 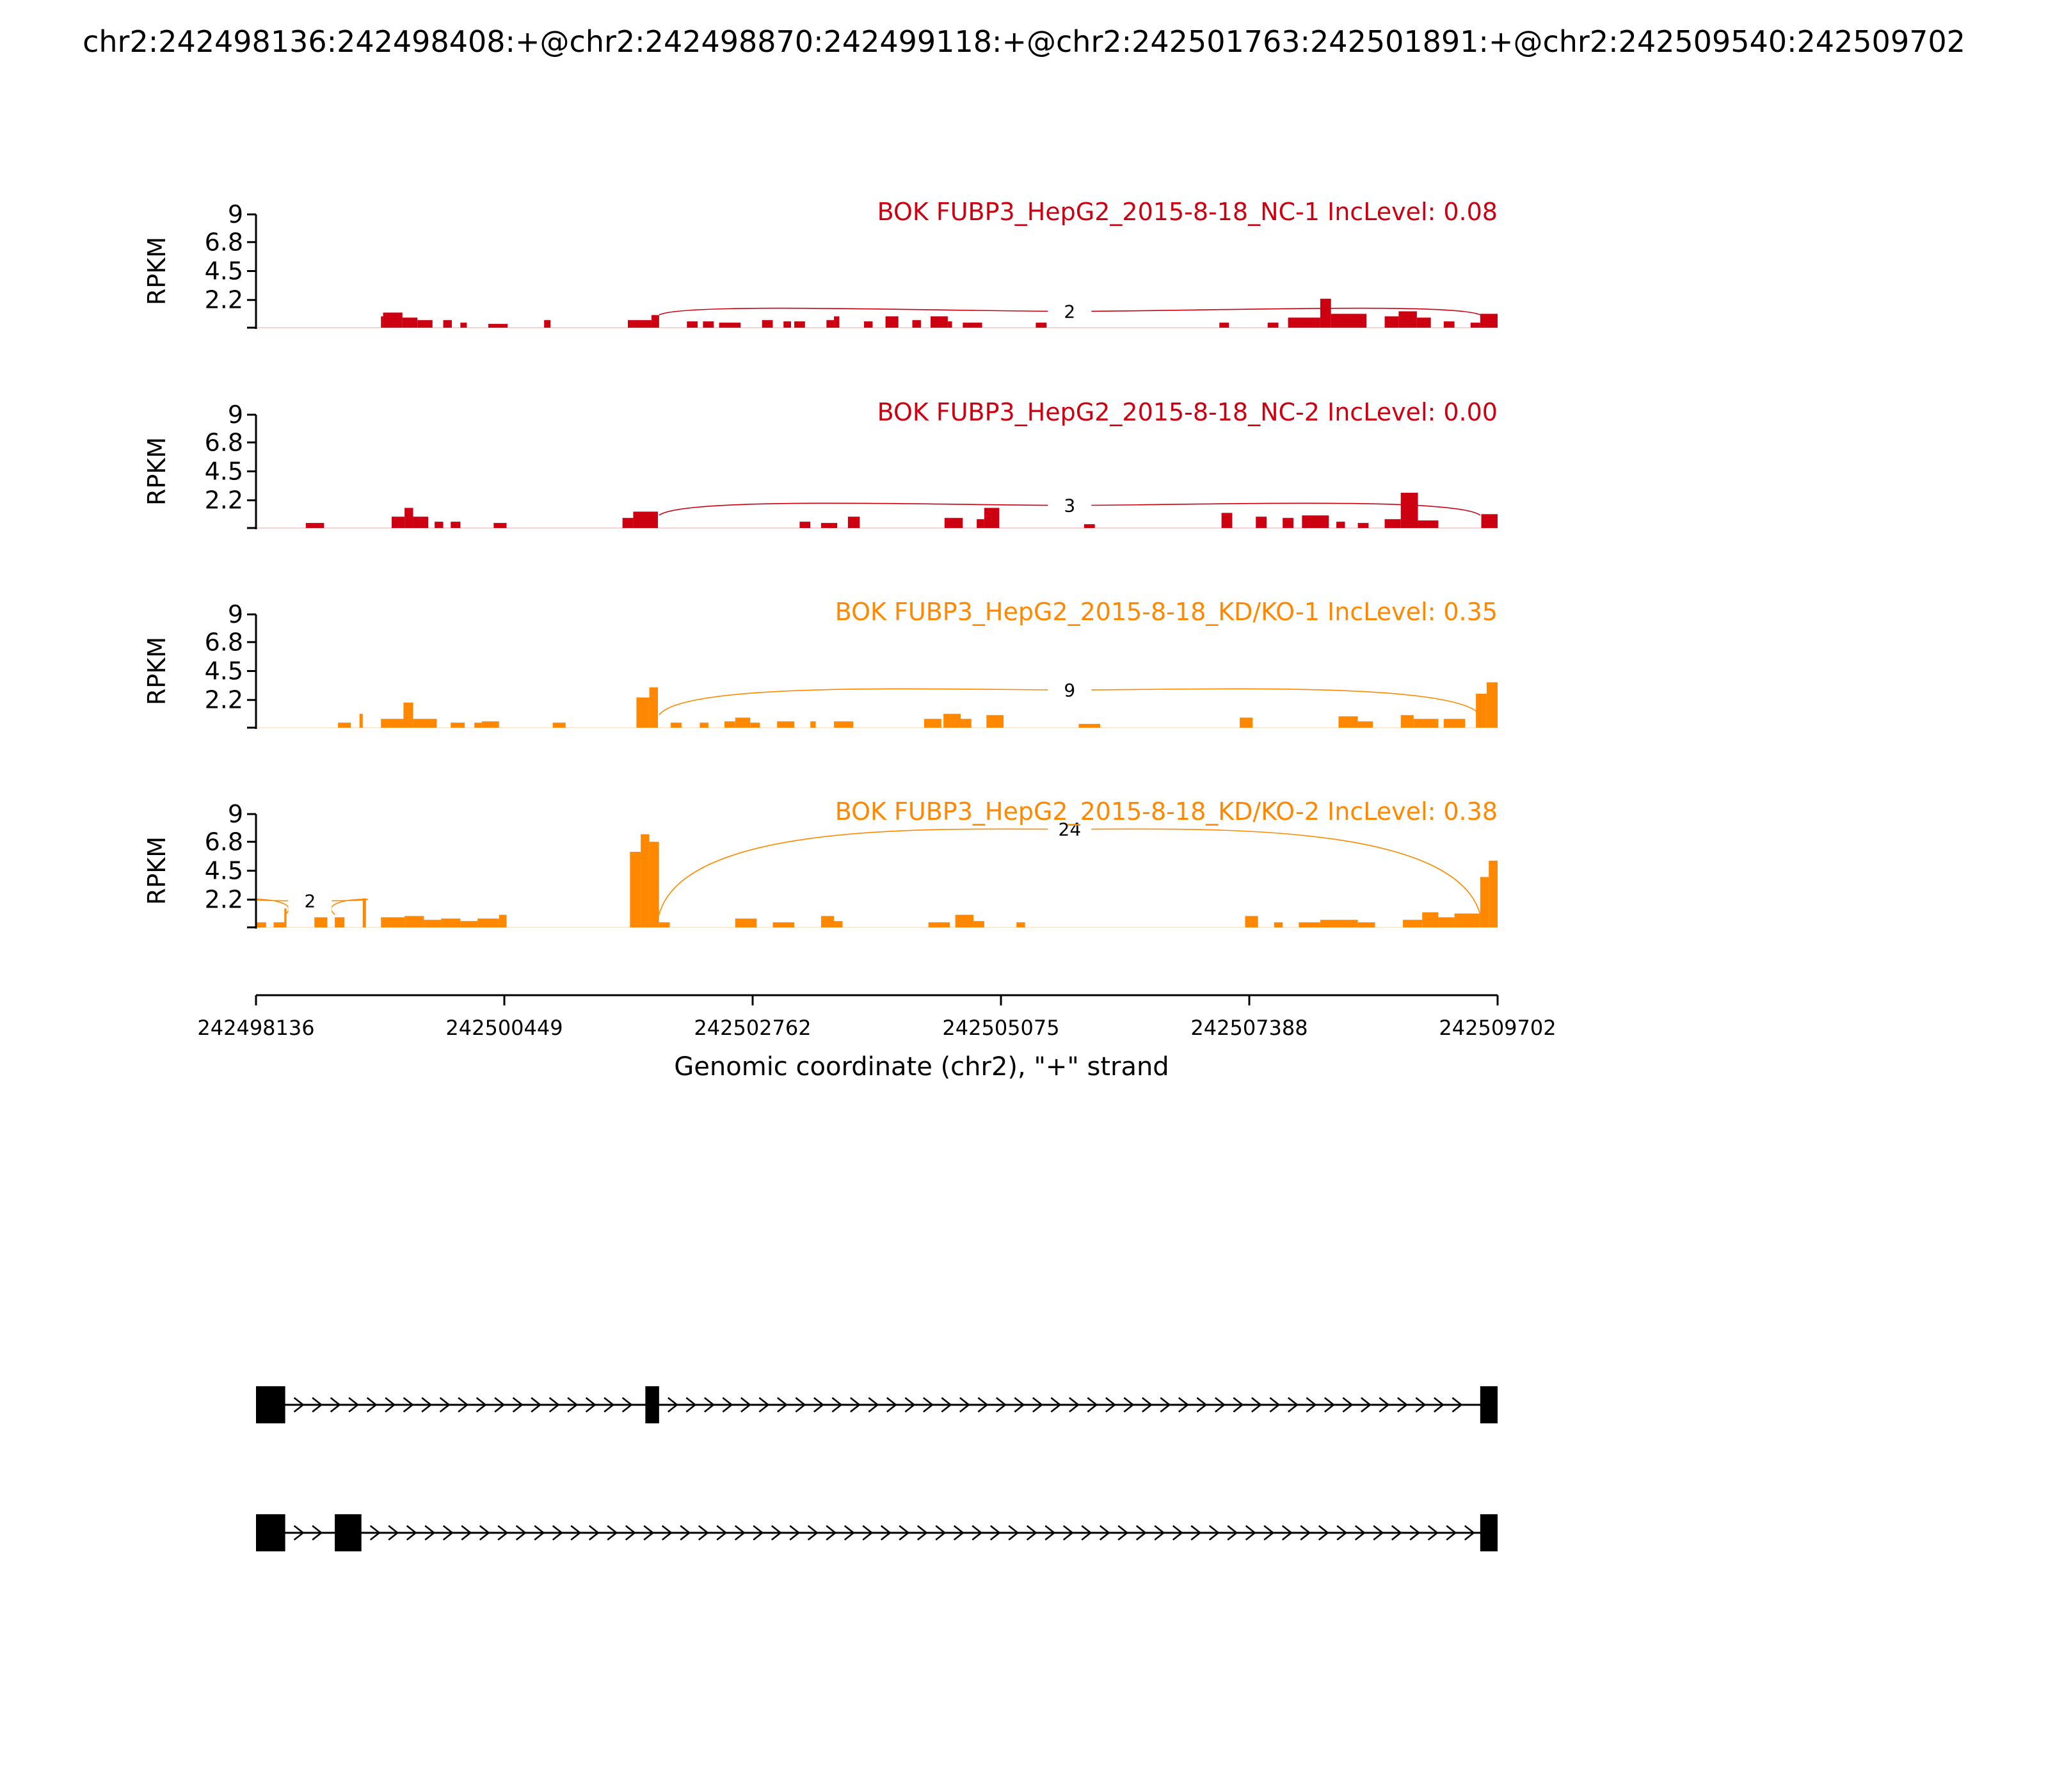 What do you see at coordinates (235, 415) in the screenshot?
I see `y-tick-label: 9` at bounding box center [235, 415].